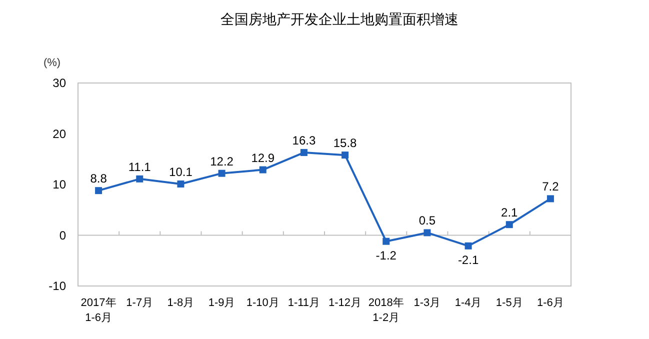 This screenshot has height=339, width=649. Describe the element at coordinates (304, 141) in the screenshot. I see `data-label: 16.3` at that location.